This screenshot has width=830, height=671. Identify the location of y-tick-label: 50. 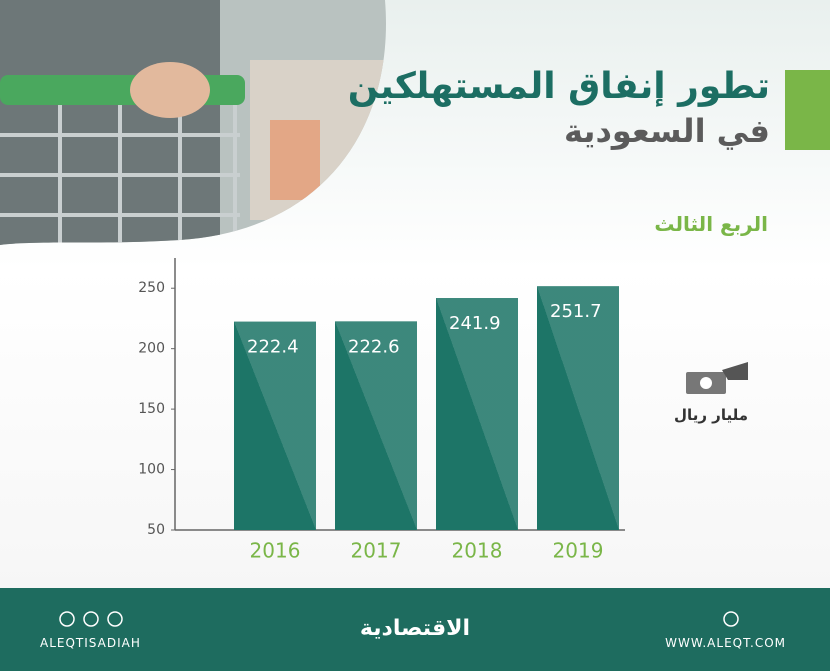
(156, 530).